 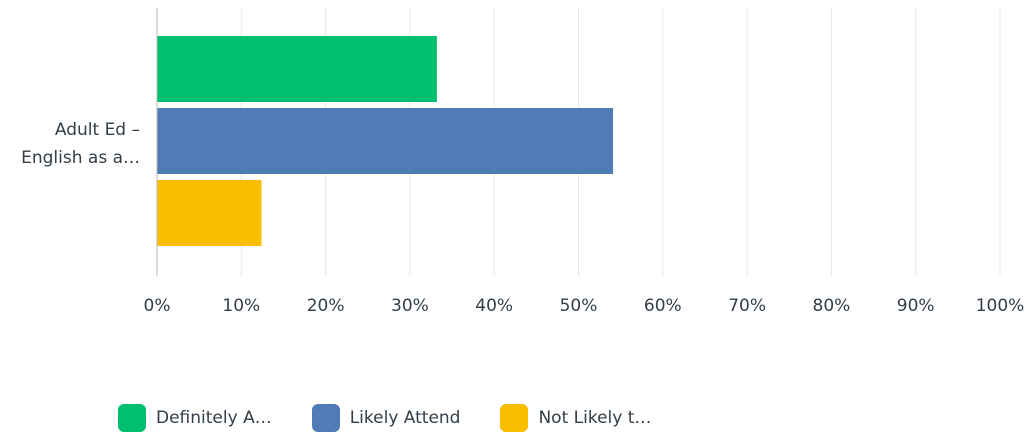 I want to click on x-tick-label: 30%, so click(x=410, y=306).